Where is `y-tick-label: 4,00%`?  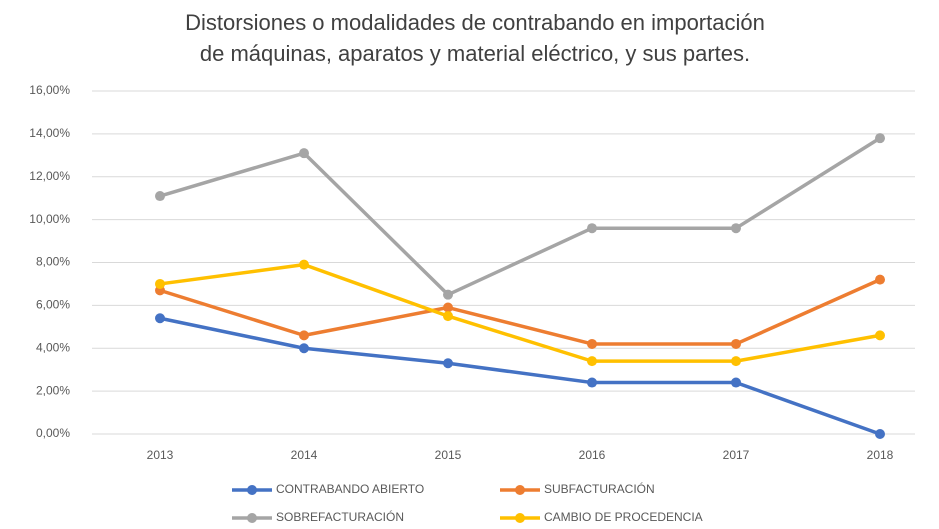 y-tick-label: 4,00% is located at coordinates (53, 347).